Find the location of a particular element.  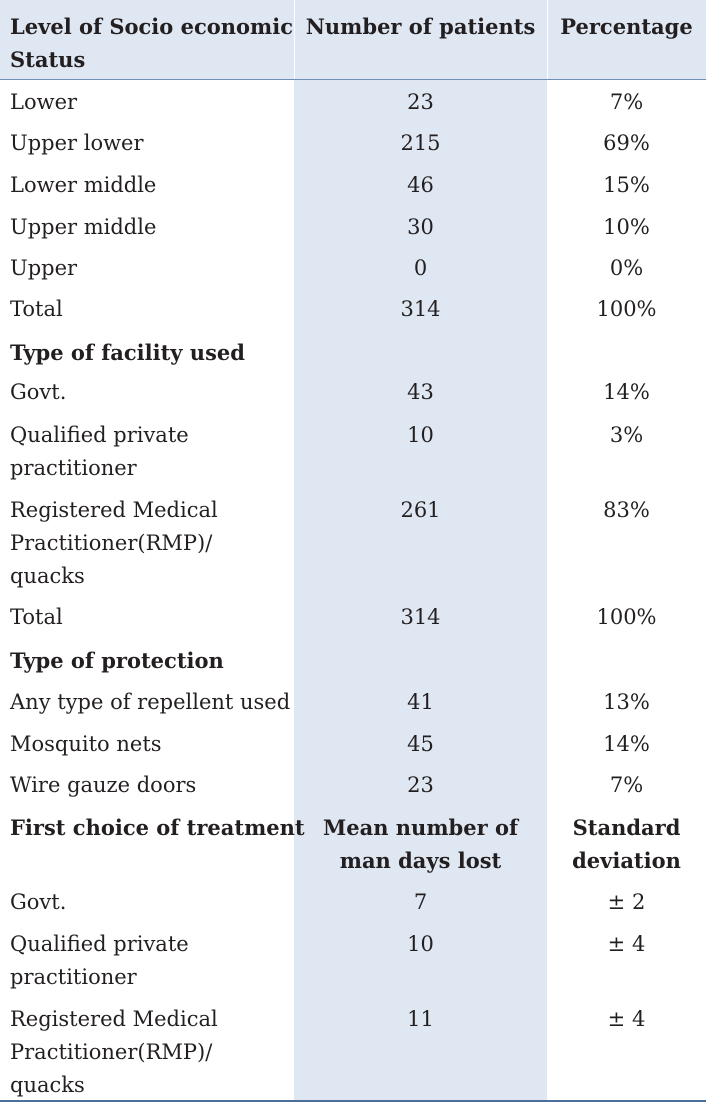

row-count: 215 is located at coordinates (420, 143).